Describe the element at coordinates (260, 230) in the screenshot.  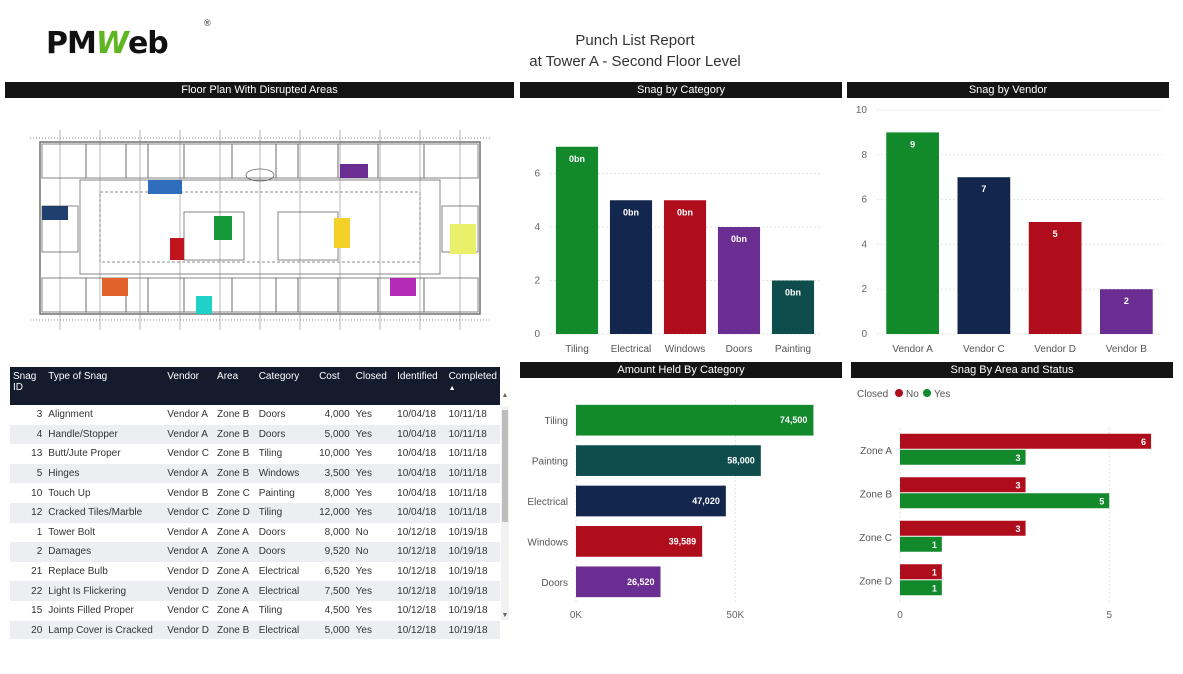
I see `floor-plan-drawing` at that location.